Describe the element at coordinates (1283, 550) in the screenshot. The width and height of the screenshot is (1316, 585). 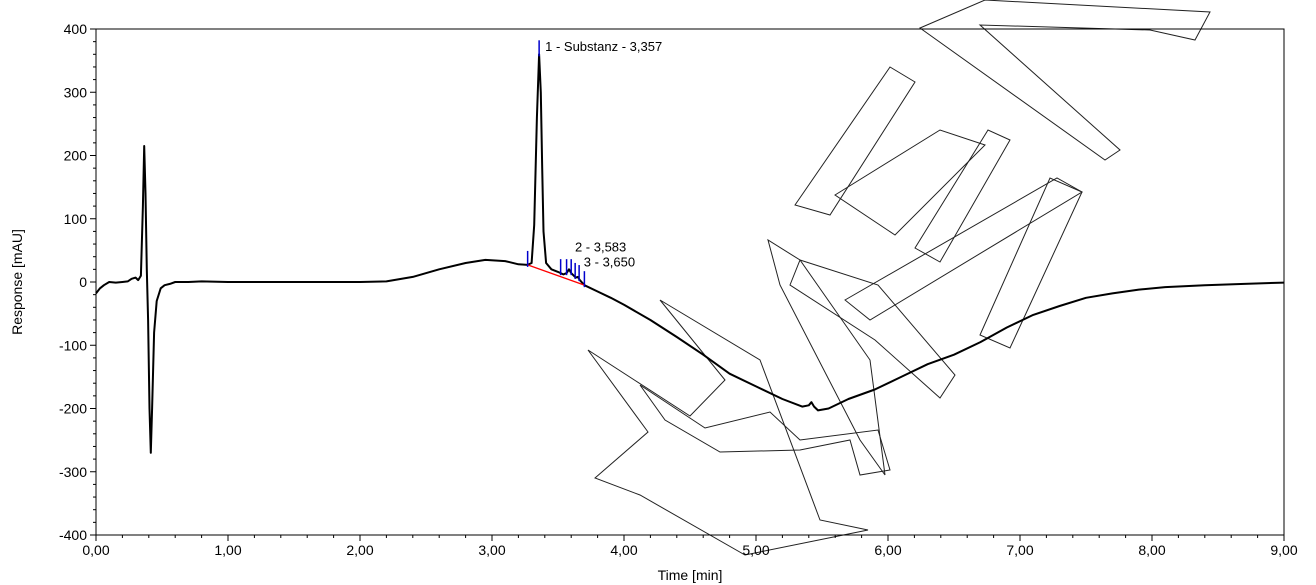
I see `x-tick-label: 9,00` at that location.